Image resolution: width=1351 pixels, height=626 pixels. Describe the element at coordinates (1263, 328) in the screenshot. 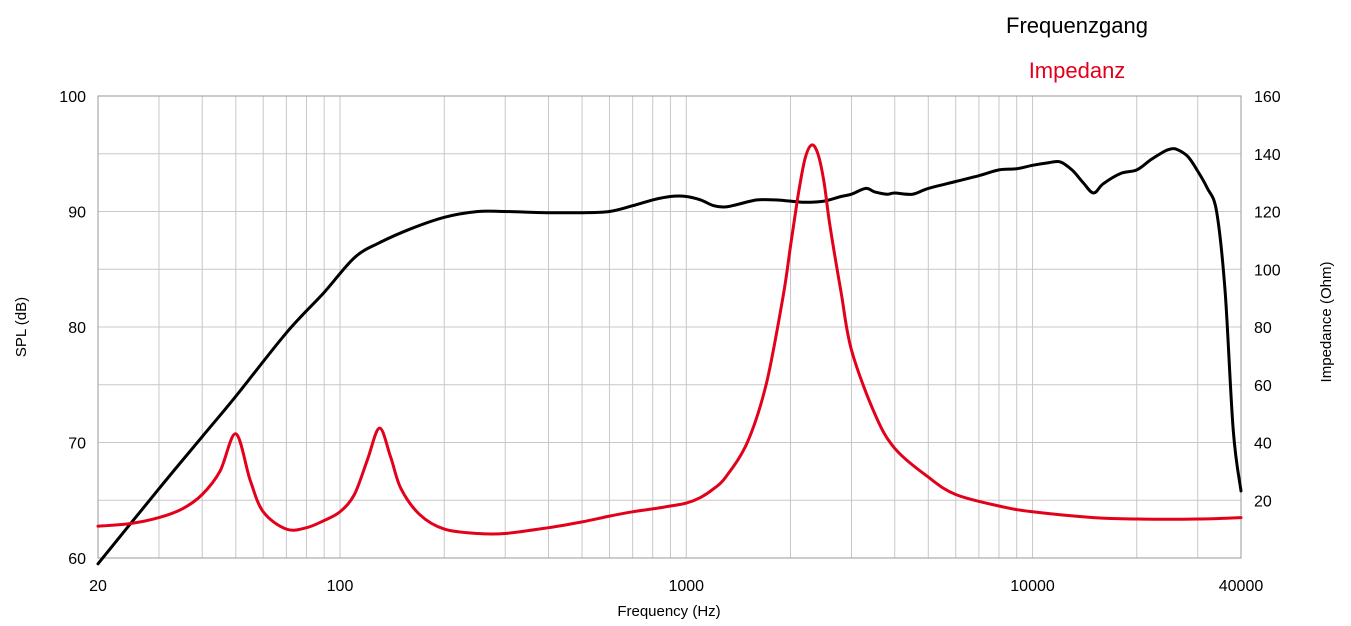

I see `y-tick-label-right: 80` at that location.